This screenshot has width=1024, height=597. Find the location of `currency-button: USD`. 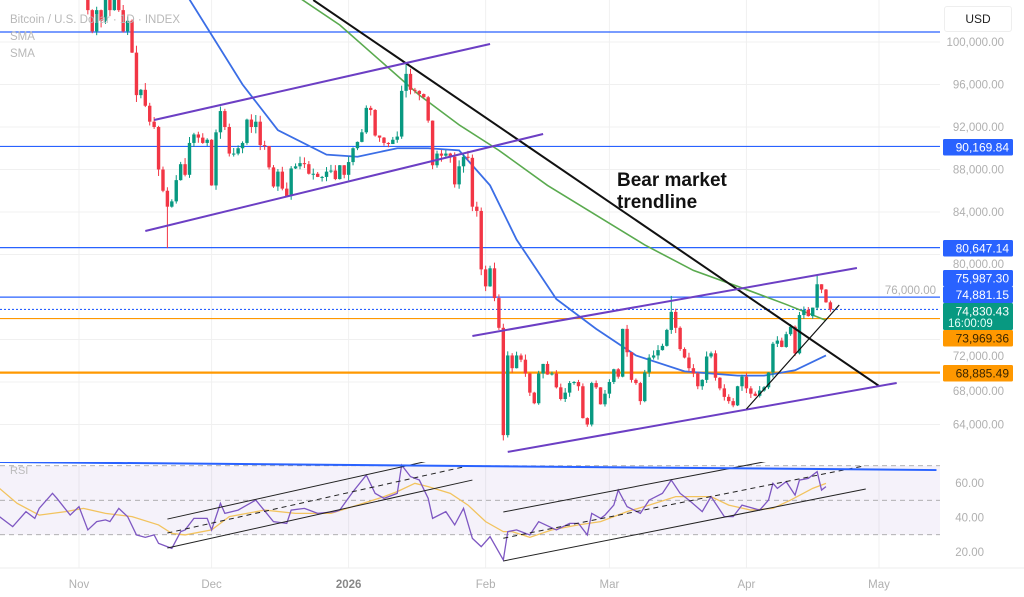

currency-button: USD is located at coordinates (978, 19).